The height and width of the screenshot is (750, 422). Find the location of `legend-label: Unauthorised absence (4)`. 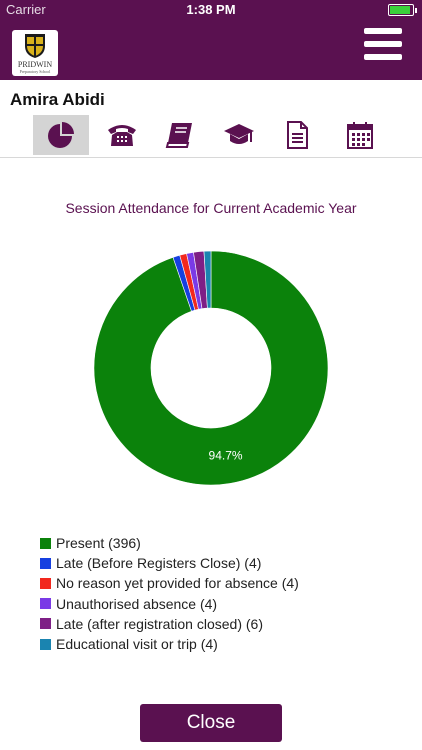

legend-label: Unauthorised absence (4) is located at coordinates (137, 603).